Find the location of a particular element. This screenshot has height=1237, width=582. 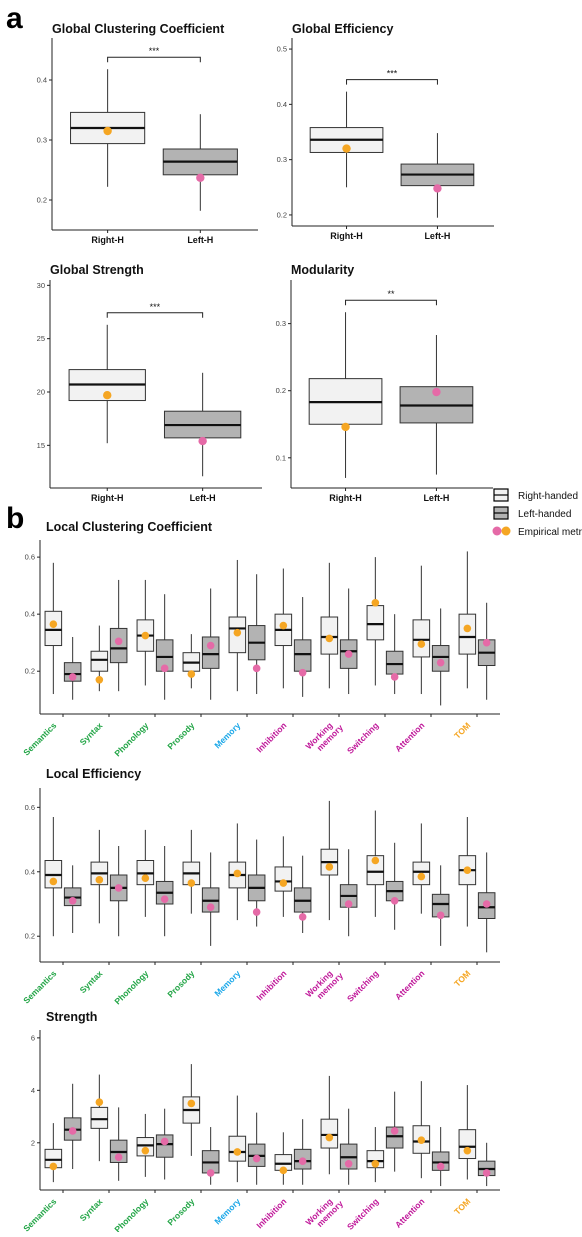

box-right-attention-box is located at coordinates (421, 638).